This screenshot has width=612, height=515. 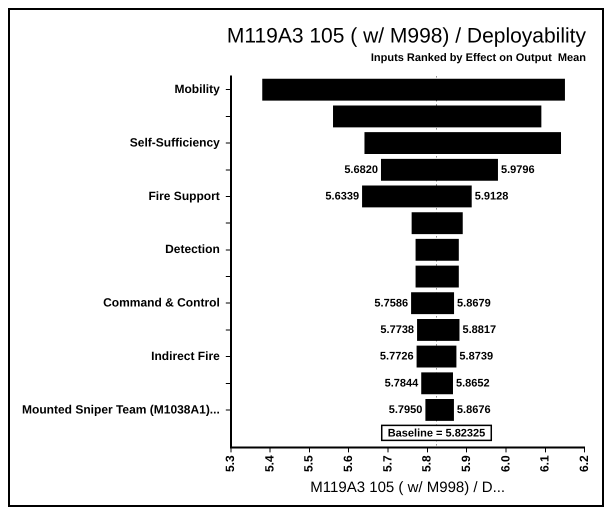 I want to click on data-label: 5.6339, so click(x=342, y=196).